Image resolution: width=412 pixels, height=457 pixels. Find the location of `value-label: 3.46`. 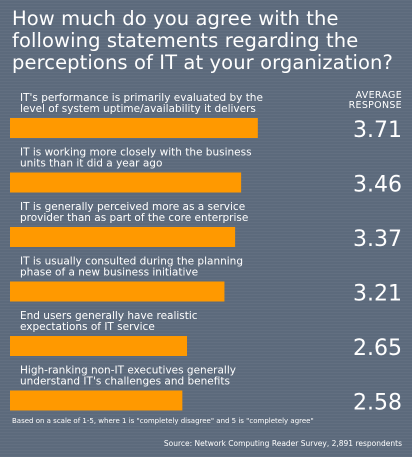

value-label: 3.46 is located at coordinates (377, 185).